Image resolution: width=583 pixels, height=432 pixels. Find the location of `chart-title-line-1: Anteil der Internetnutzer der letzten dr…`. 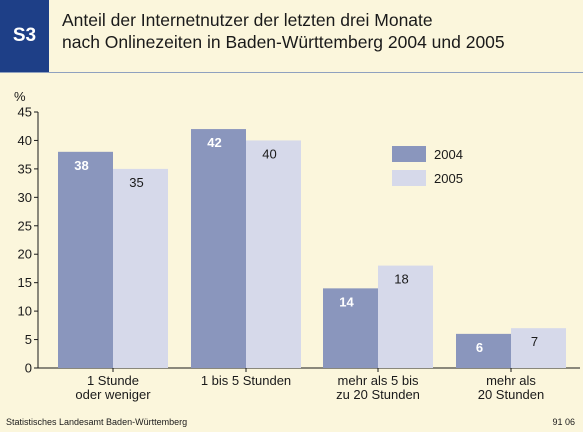

chart-title-line-1: Anteil der Internetnutzer der letzten dr… is located at coordinates (247, 20).